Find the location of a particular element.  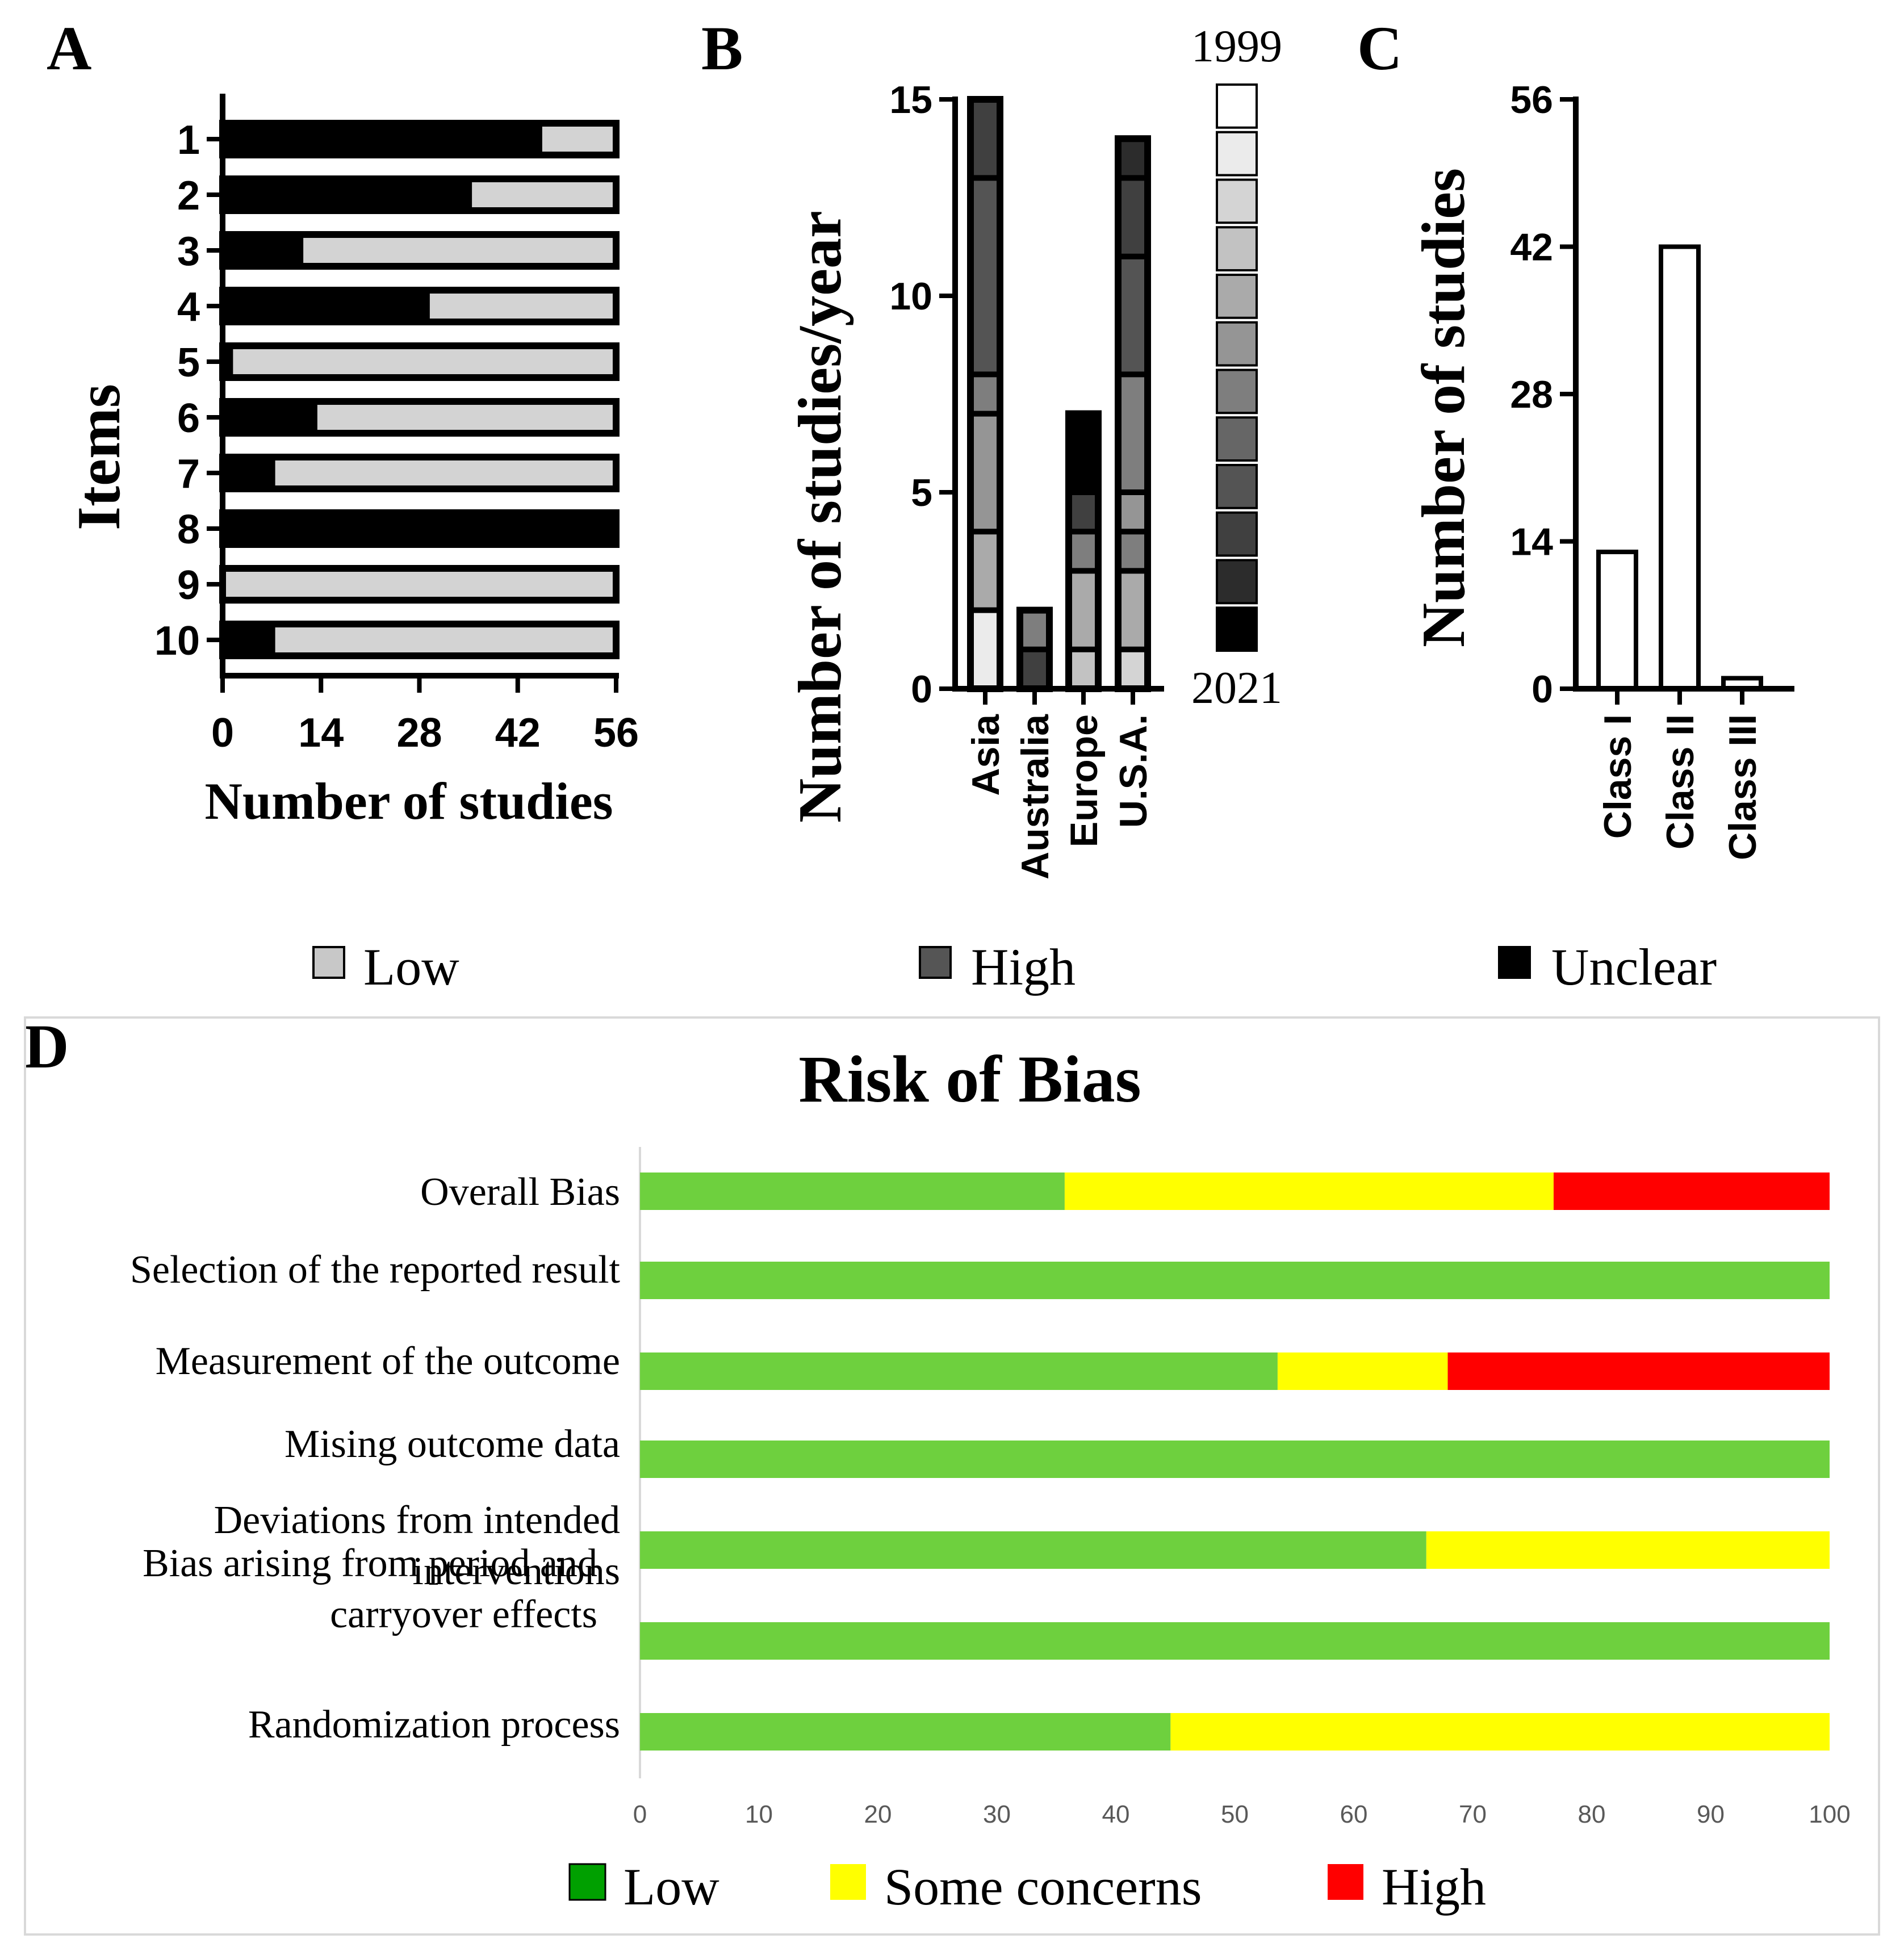

panel-d-bar-2-low is located at coordinates (1235, 1280).